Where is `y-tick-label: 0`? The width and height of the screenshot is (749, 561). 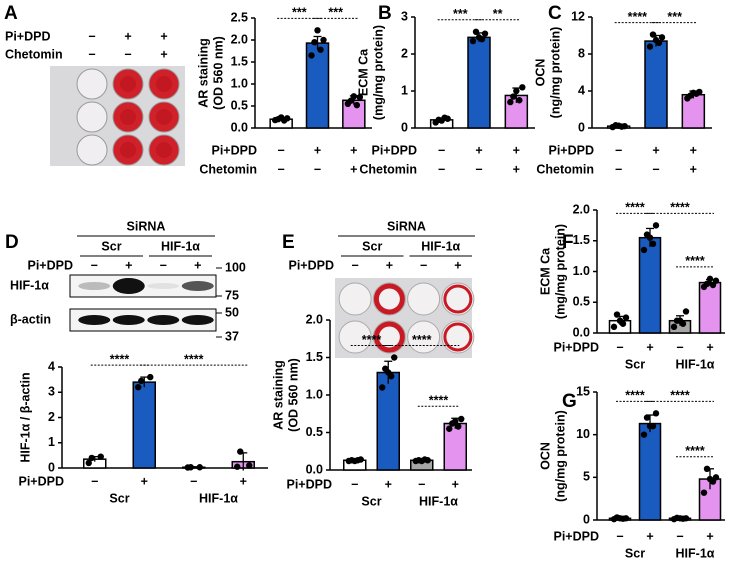
y-tick-label: 0 is located at coordinates (51, 467).